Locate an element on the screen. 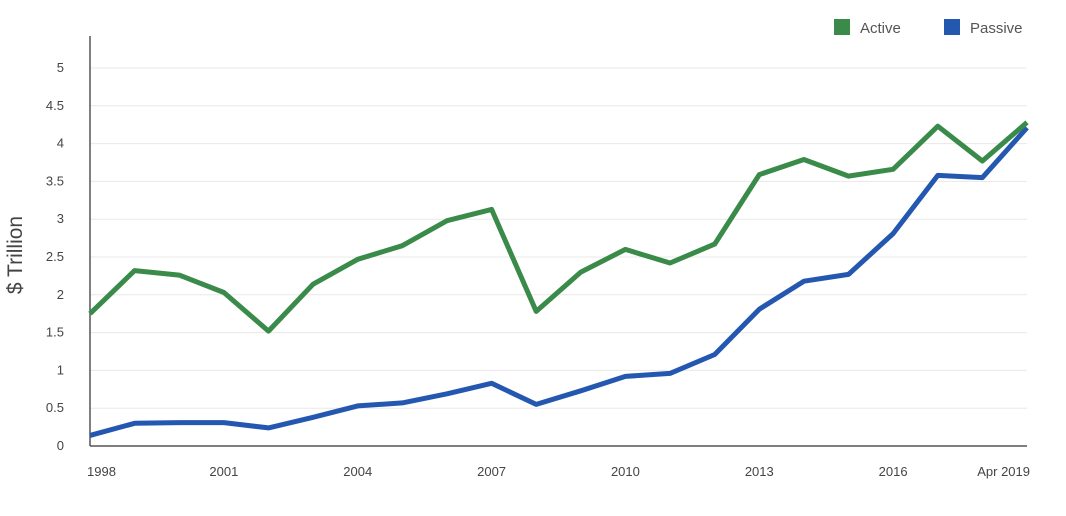 This screenshot has width=1066, height=516. x-tick-label: 2001 is located at coordinates (223, 471).